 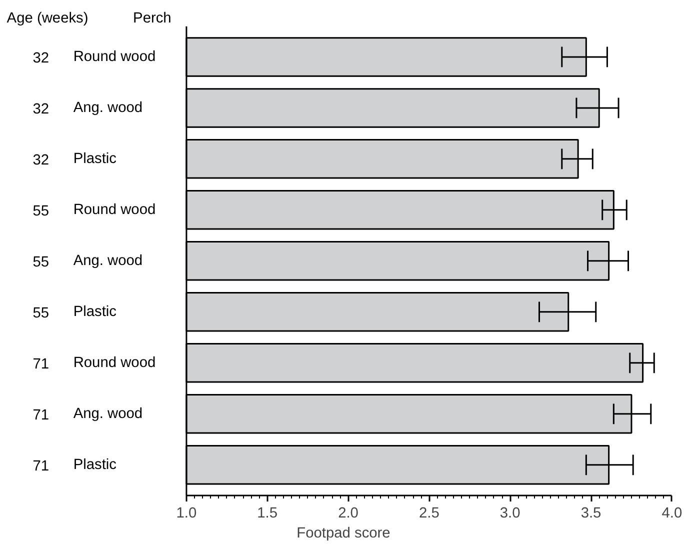 What do you see at coordinates (348, 514) in the screenshot?
I see `x-tick-label: 2.0` at bounding box center [348, 514].